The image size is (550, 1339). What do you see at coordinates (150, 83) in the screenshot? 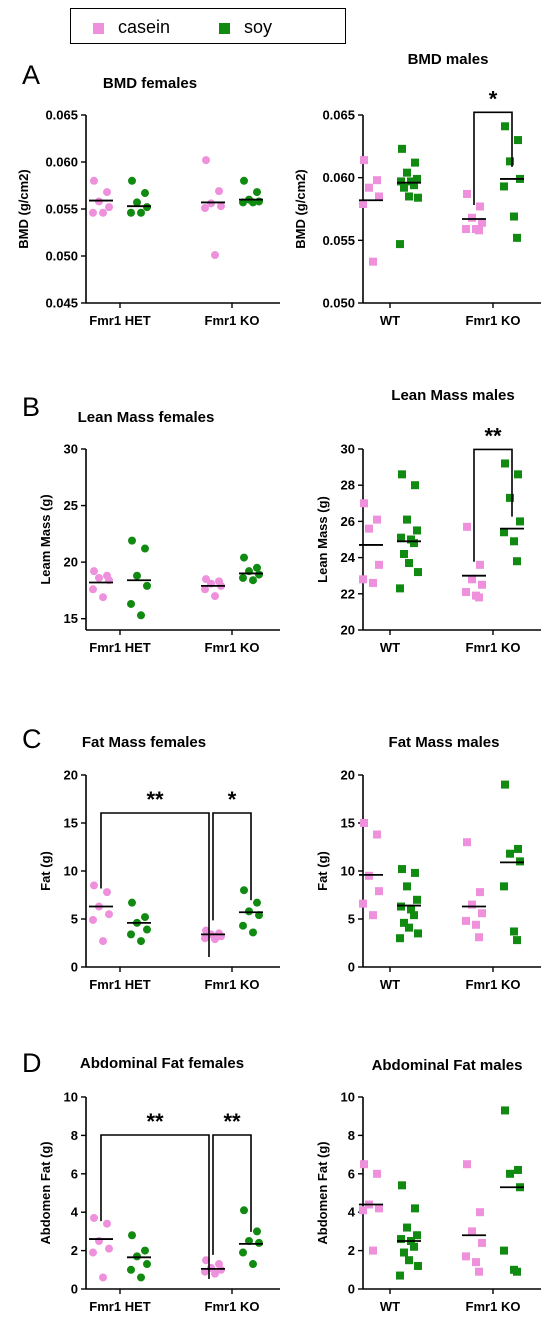
I see `chart-title: BMD females` at bounding box center [150, 83].